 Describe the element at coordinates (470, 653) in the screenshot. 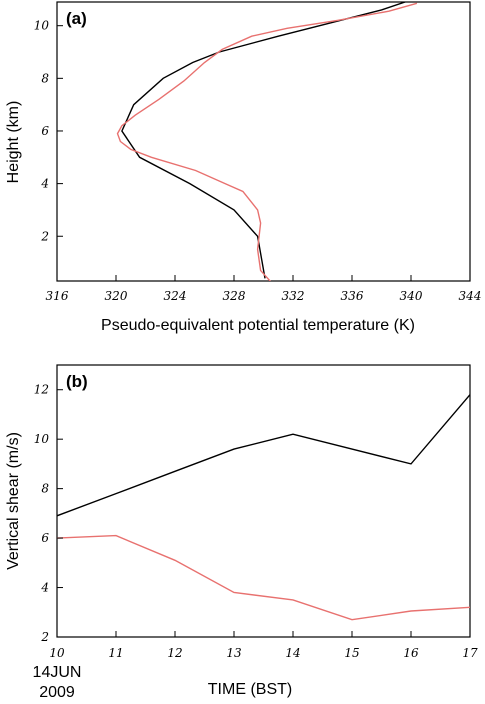

I see `x-tick-label: 17` at that location.